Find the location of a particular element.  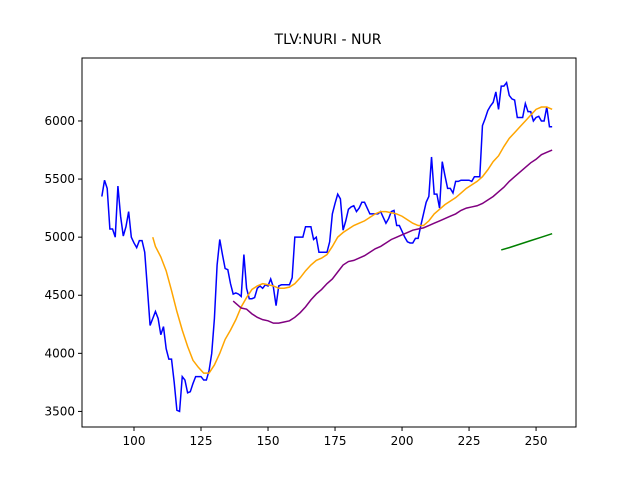

x-tick-label: 150 is located at coordinates (268, 441).